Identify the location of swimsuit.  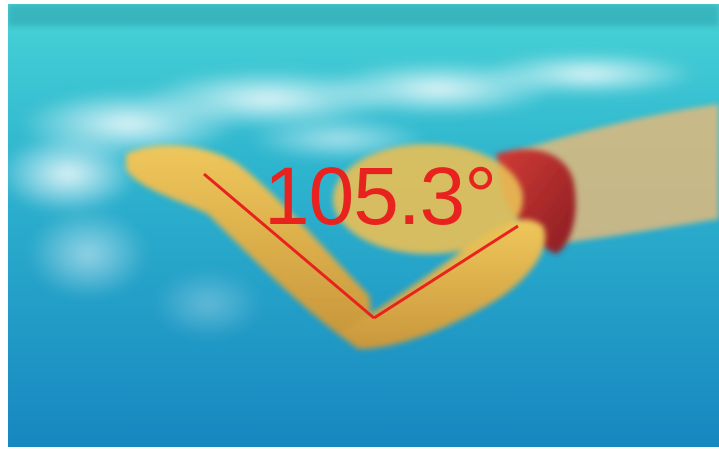
(536, 201).